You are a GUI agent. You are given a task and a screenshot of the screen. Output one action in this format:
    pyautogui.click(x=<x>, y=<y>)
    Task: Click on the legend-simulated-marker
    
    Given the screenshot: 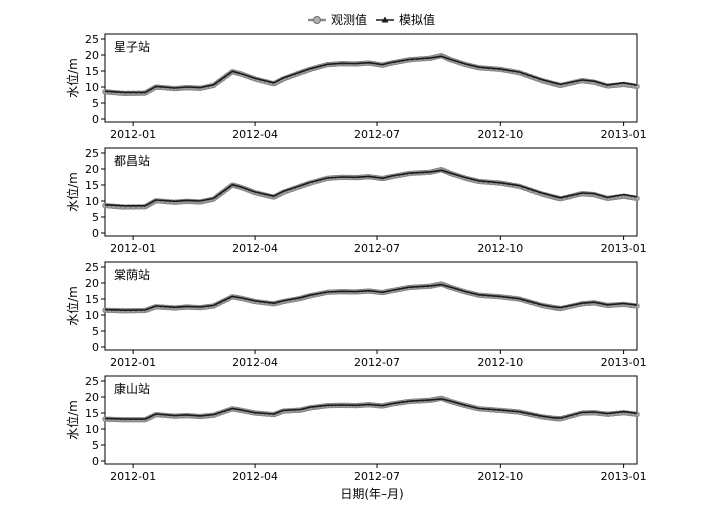 What is the action you would take?
    pyautogui.click(x=385, y=19)
    